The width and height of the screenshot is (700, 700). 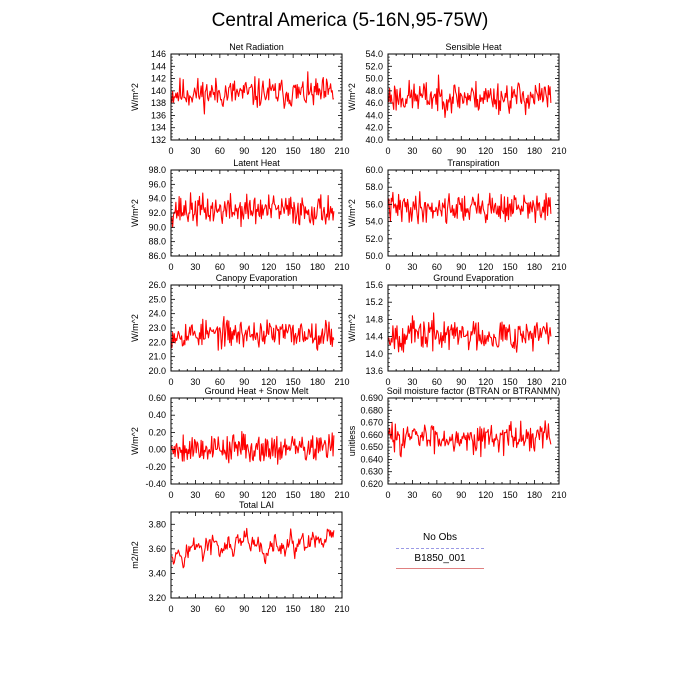 I want to click on y-tick-label: 138, so click(x=158, y=103).